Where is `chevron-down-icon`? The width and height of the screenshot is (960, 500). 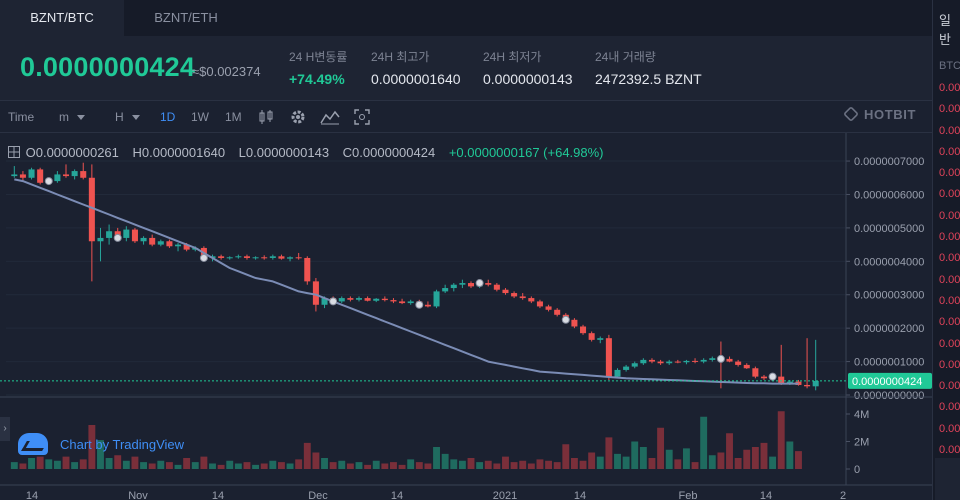 chevron-down-icon is located at coordinates (135, 118).